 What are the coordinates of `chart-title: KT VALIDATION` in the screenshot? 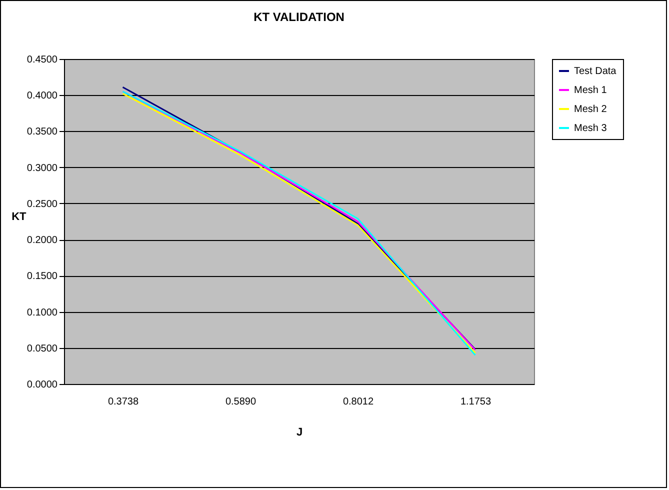 It's located at (299, 17).